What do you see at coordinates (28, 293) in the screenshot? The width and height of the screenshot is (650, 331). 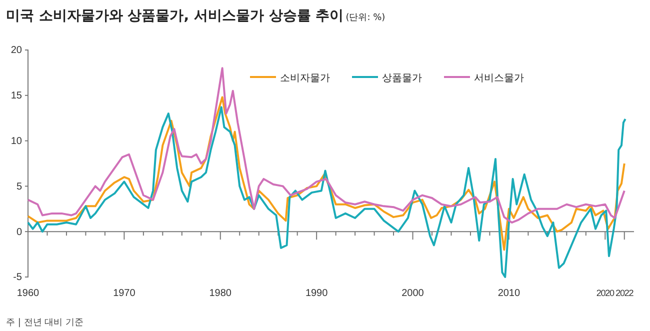 I see `x-tick-label: 1960` at bounding box center [28, 293].